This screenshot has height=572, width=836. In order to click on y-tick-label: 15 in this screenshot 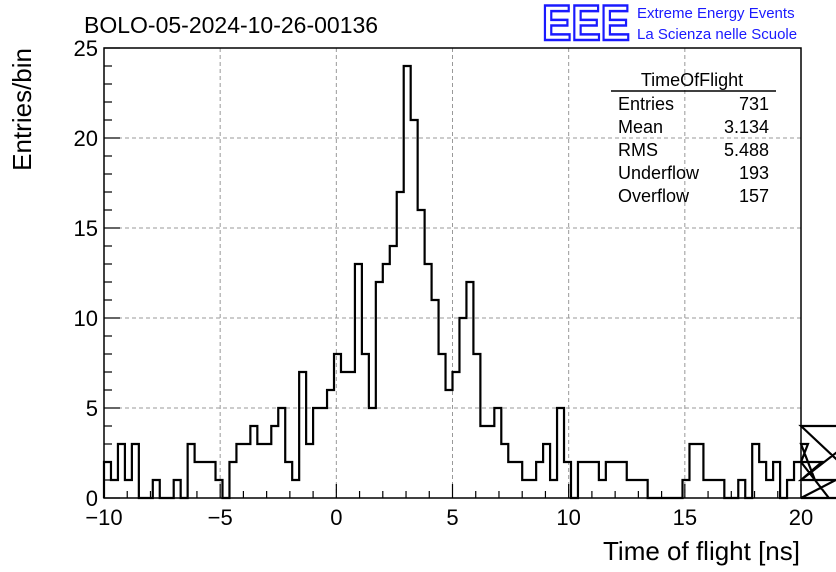, I will do `click(86, 228)`.